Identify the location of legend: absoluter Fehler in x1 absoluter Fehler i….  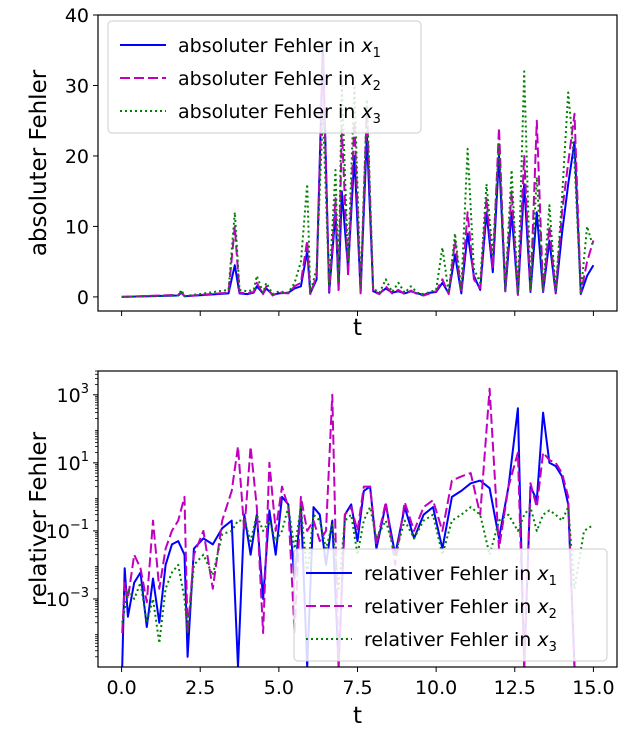
(264, 77).